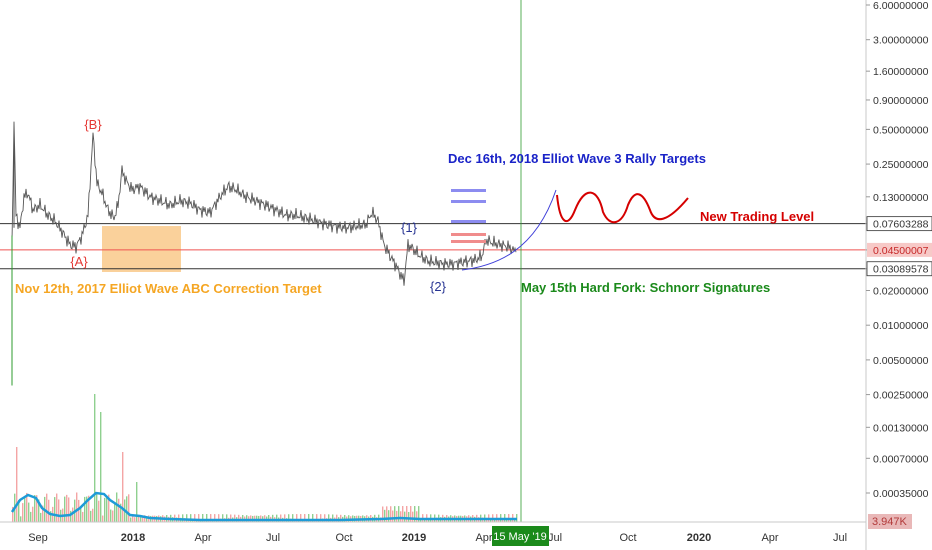 This screenshot has height=550, width=932. I want to click on y-tick-label: 0.04500007, so click(901, 251).